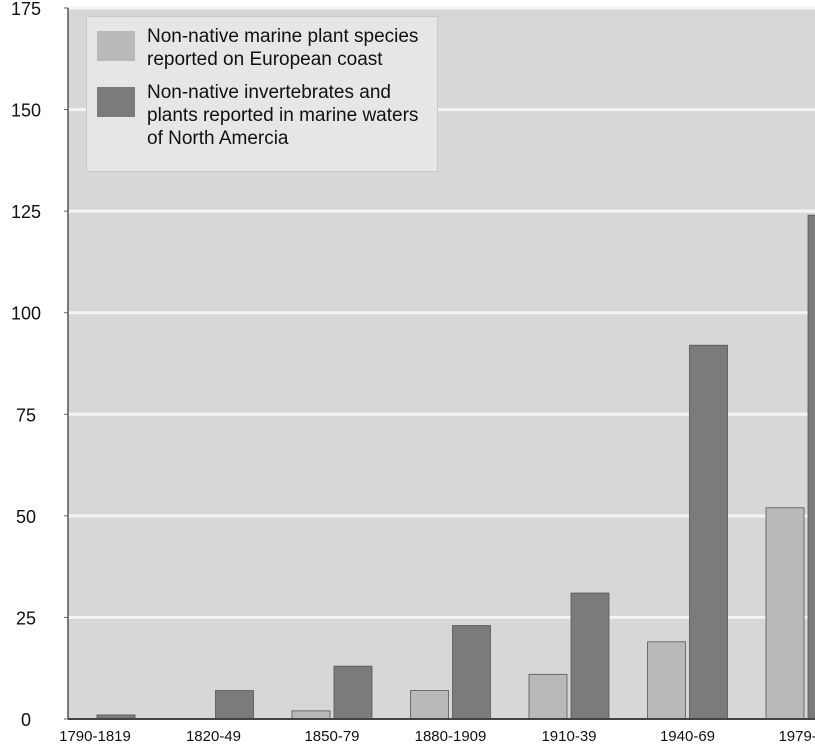 Image resolution: width=815 pixels, height=749 pixels. Describe the element at coordinates (116, 46) in the screenshot. I see `legend-swatch-light` at that location.